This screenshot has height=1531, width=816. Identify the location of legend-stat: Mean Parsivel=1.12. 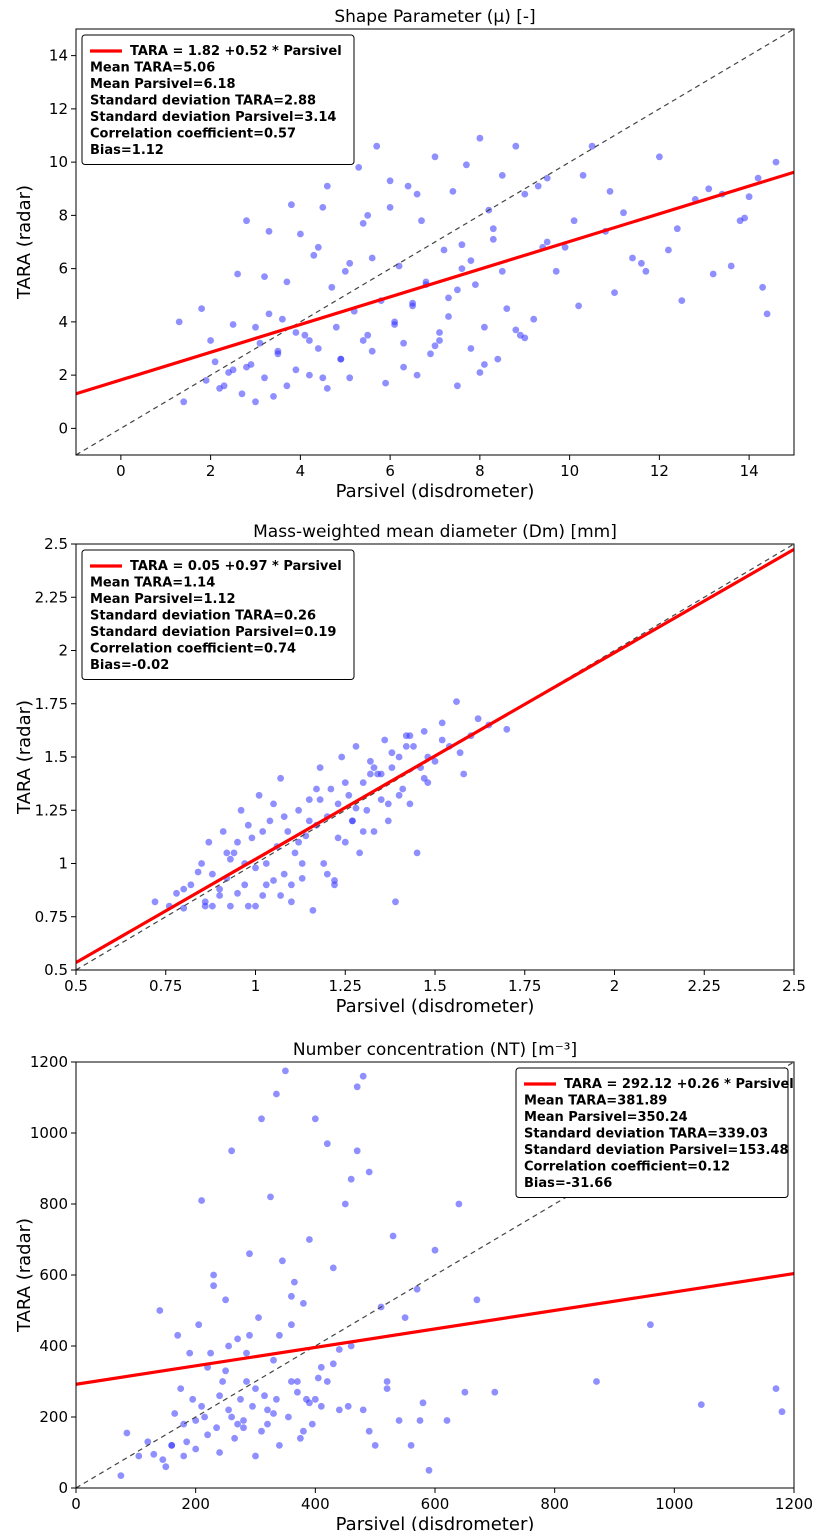
(163, 599).